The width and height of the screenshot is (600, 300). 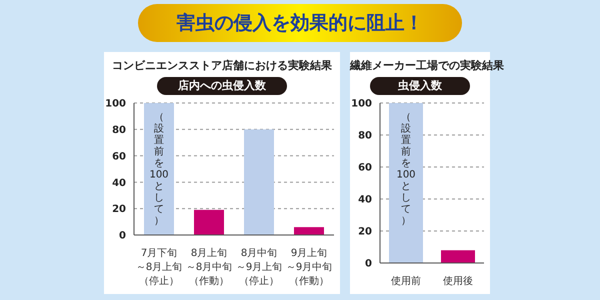 I want to click on x-tick-label: 8月上旬～8月中旬（作動）, so click(x=209, y=267).